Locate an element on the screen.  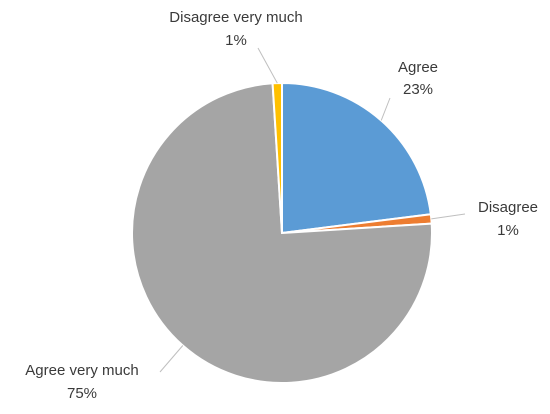
leader-line-agree-very-much is located at coordinates (171, 359).